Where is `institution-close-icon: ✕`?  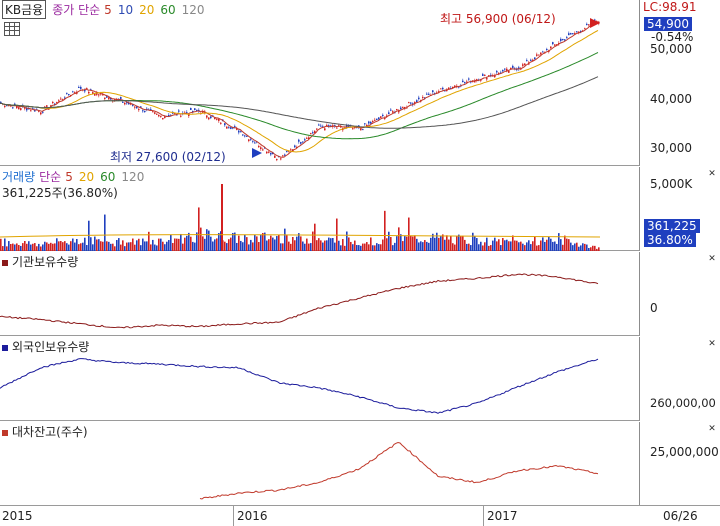 institution-close-icon: ✕ is located at coordinates (712, 259).